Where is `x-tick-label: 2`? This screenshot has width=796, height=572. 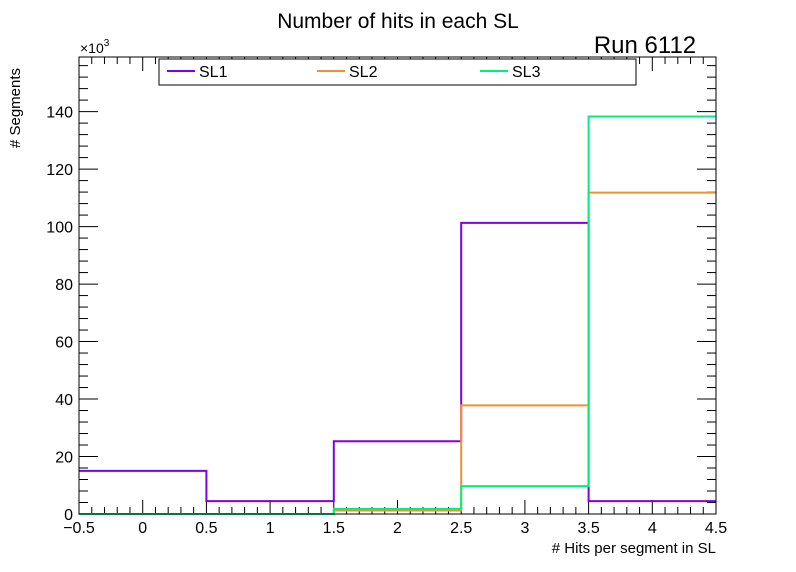 x-tick-label: 2 is located at coordinates (397, 528).